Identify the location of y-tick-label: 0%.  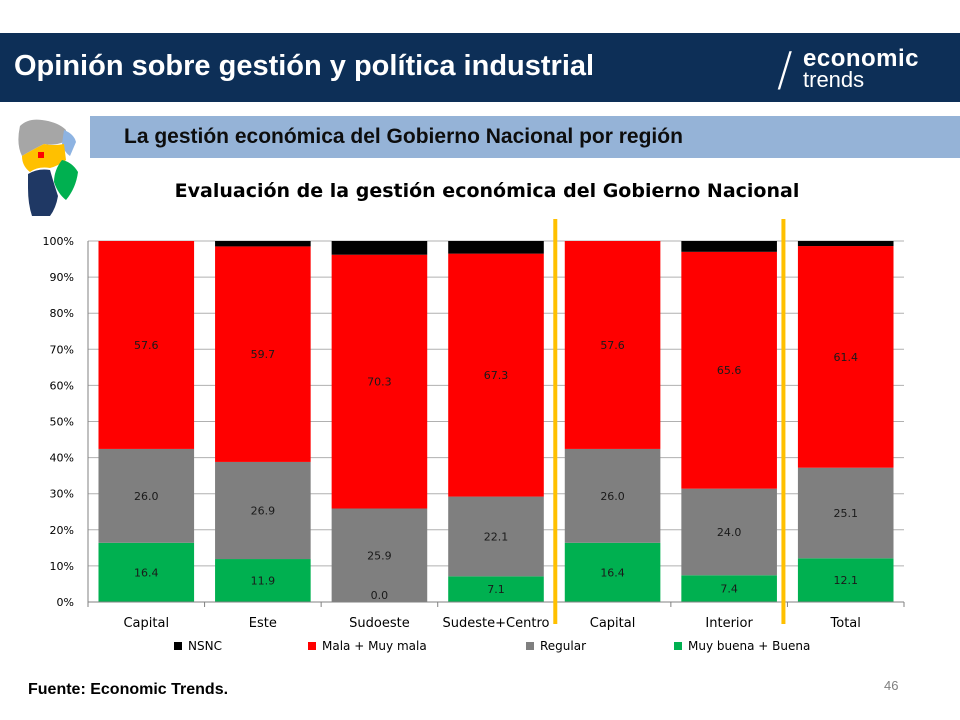
(65, 602).